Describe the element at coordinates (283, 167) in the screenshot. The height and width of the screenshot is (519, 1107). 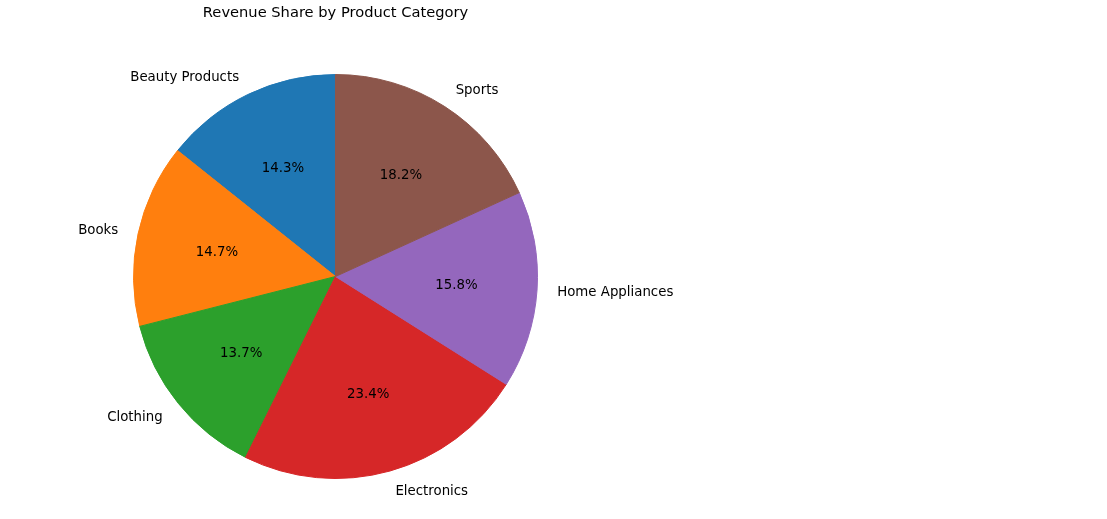
I see `data-label: 14.3%` at that location.